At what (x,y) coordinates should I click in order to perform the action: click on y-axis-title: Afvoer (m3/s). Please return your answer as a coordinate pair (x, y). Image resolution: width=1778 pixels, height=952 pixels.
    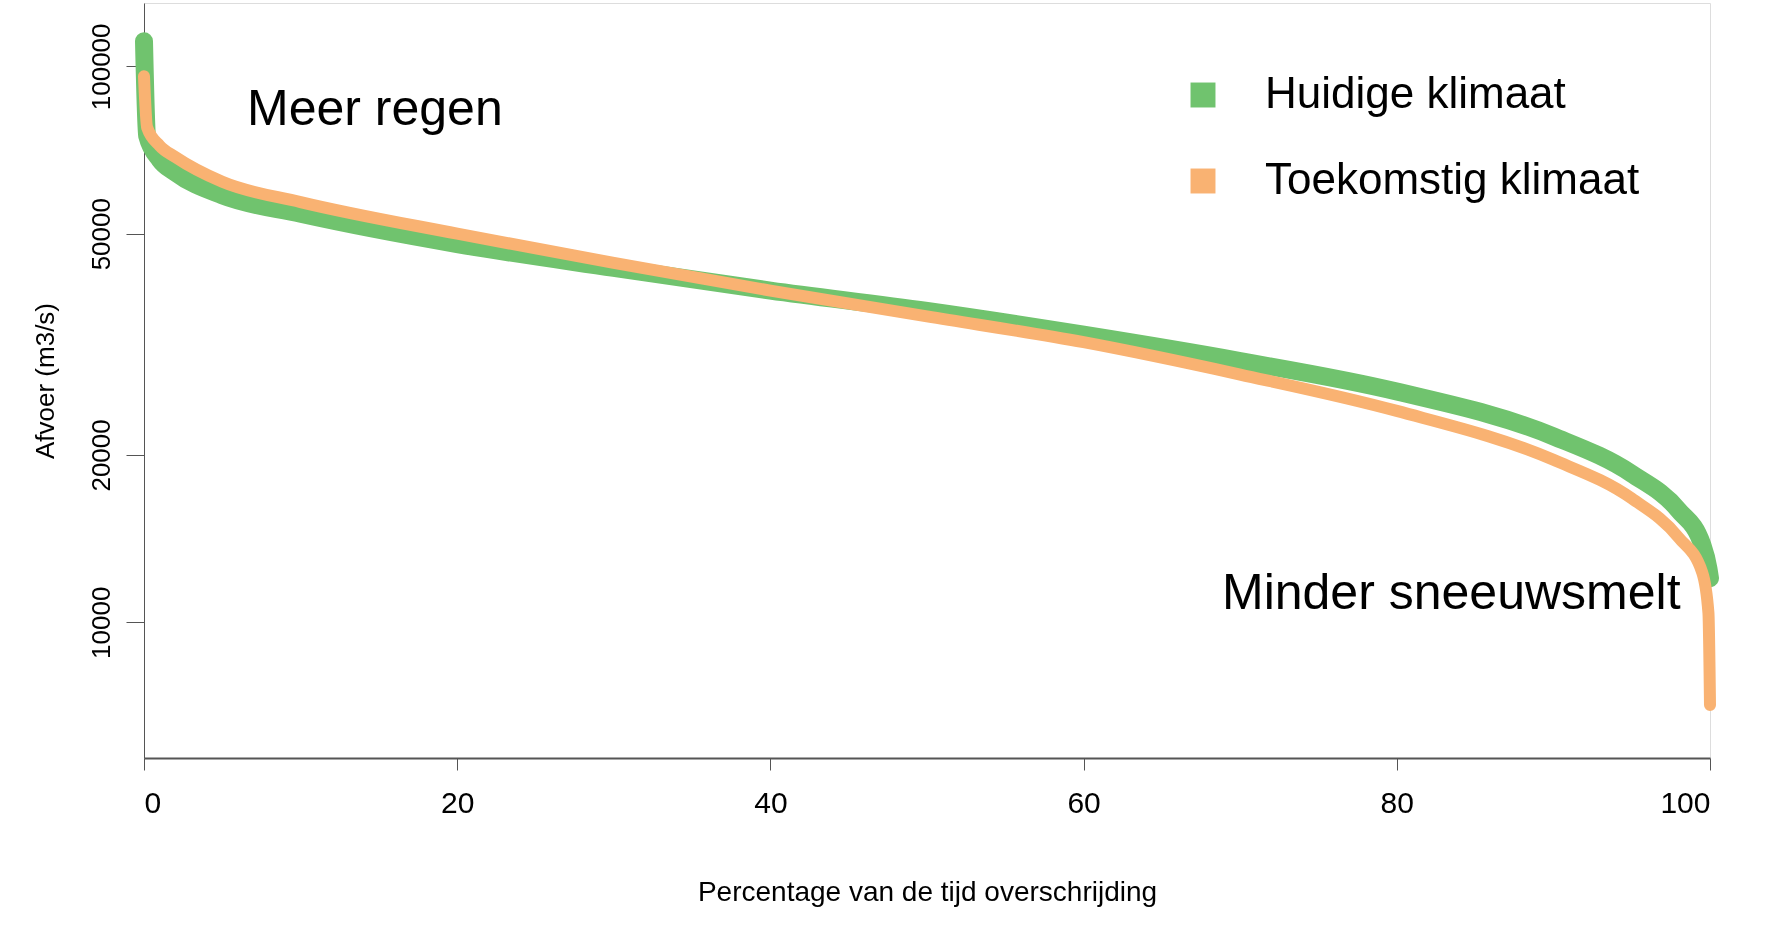
    Looking at the image, I should click on (44, 381).